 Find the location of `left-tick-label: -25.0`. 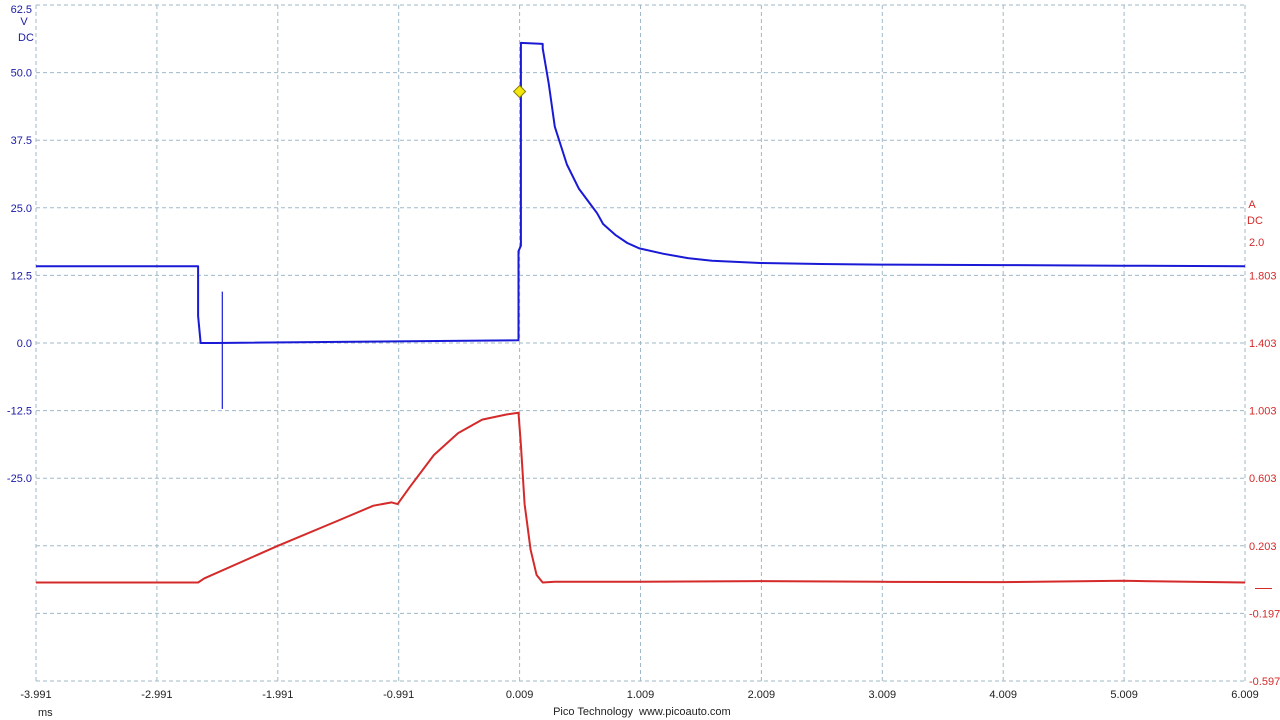

left-tick-label: -25.0 is located at coordinates (19, 479).